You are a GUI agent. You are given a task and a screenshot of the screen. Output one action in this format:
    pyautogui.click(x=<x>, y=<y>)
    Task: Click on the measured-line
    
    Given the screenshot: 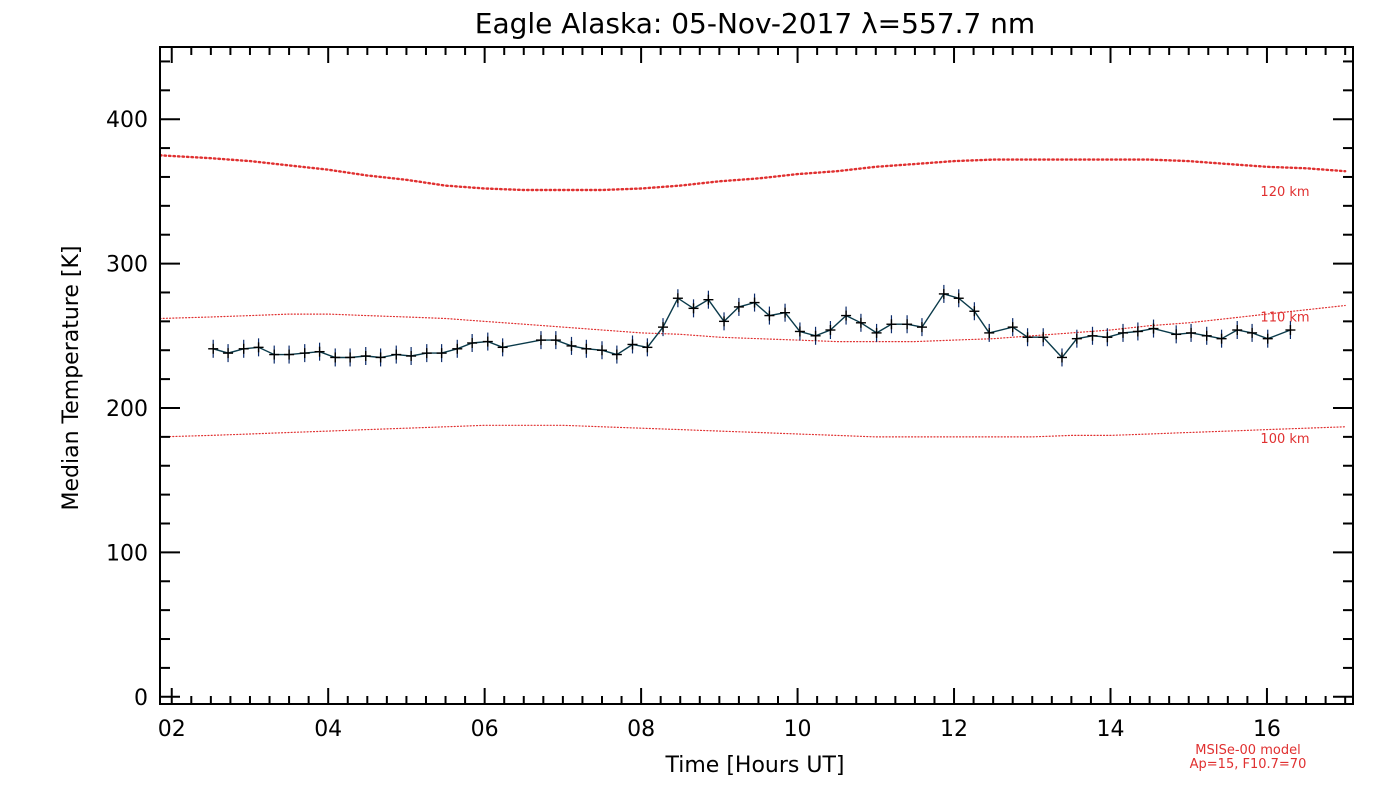 What is the action you would take?
    pyautogui.click(x=752, y=326)
    